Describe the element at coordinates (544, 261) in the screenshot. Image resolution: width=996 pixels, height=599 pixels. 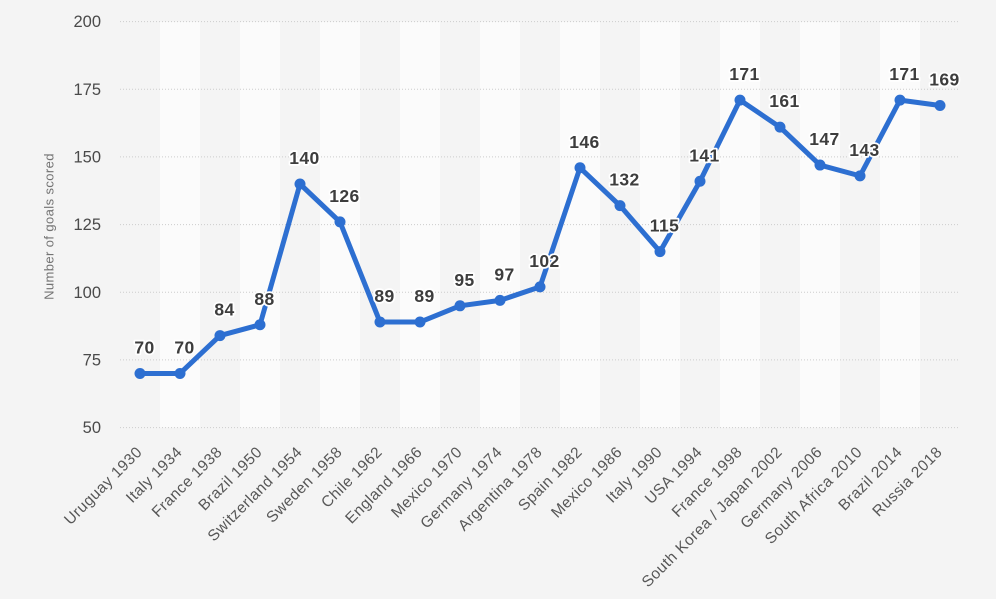
I see `svg-text: 102` at that location.